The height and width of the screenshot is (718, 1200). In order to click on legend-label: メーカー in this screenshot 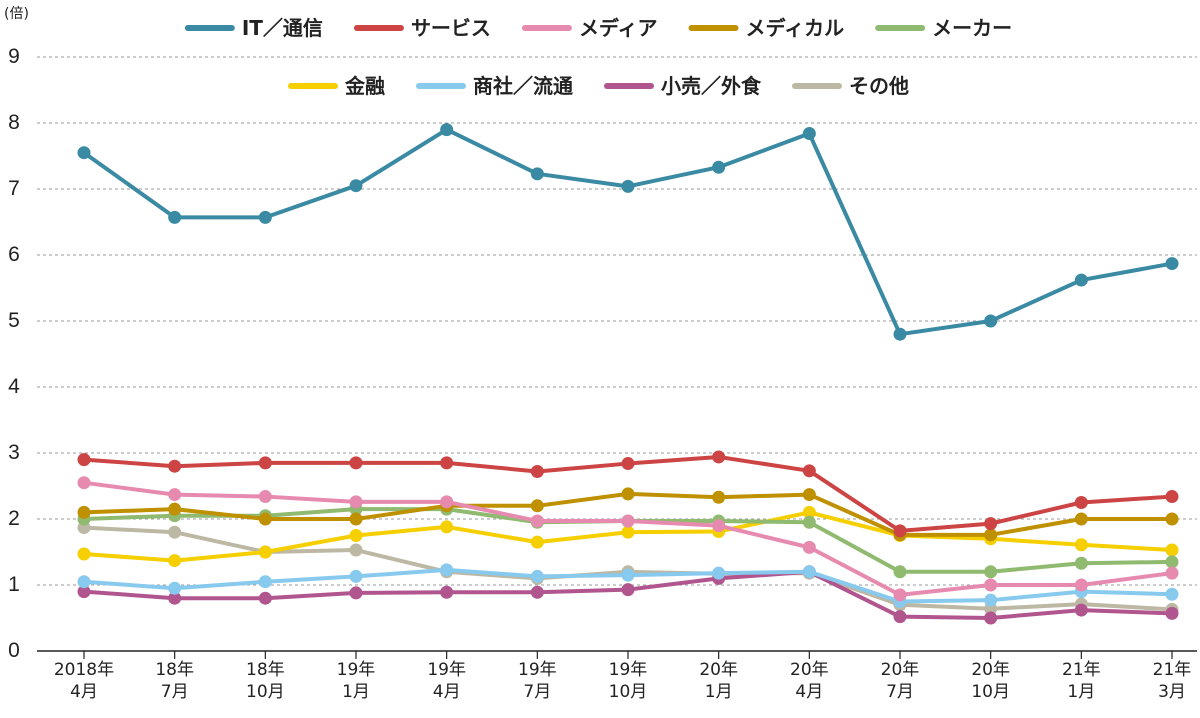, I will do `click(972, 28)`.